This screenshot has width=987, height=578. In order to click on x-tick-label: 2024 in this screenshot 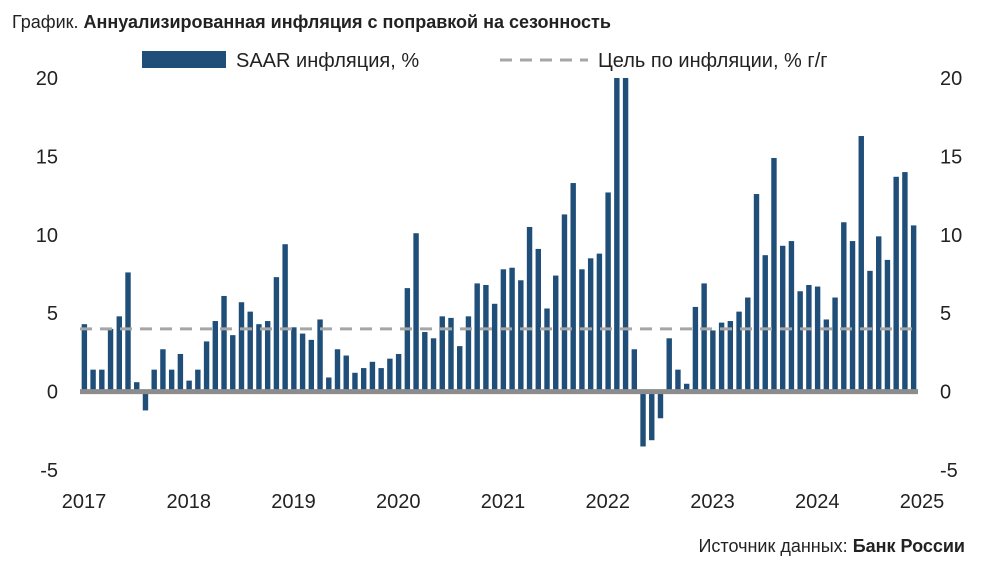, I will do `click(817, 502)`.